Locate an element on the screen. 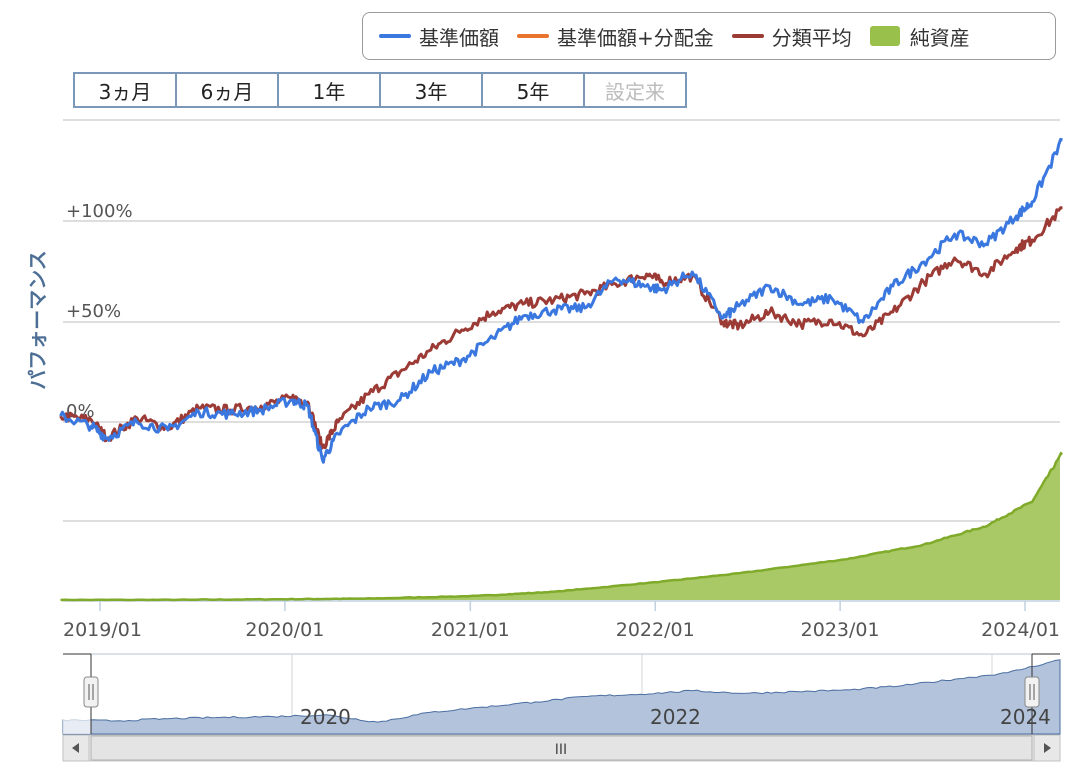 This screenshot has width=1070, height=774. scrollbar-grip: III is located at coordinates (561, 750).